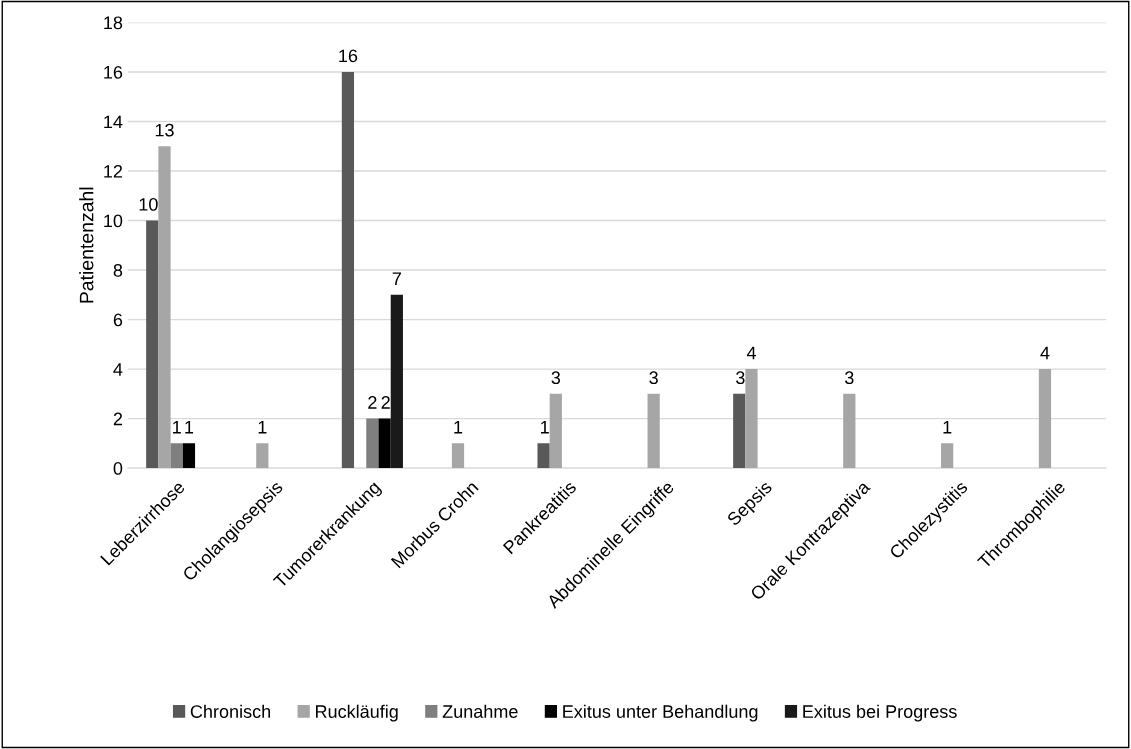 The width and height of the screenshot is (1131, 749). What do you see at coordinates (880, 713) in the screenshot?
I see `legend-label: Exitus bei Progress` at bounding box center [880, 713].